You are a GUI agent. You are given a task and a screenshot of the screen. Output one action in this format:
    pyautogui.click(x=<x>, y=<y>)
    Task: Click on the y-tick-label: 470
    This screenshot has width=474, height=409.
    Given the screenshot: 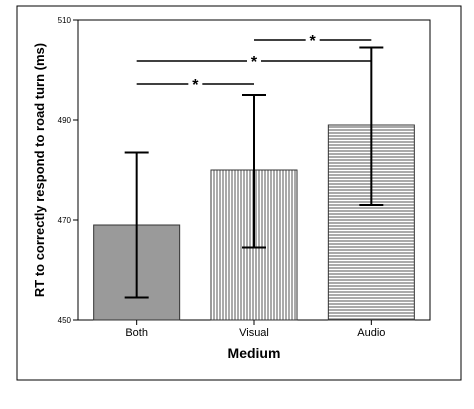 What is the action you would take?
    pyautogui.click(x=65, y=220)
    